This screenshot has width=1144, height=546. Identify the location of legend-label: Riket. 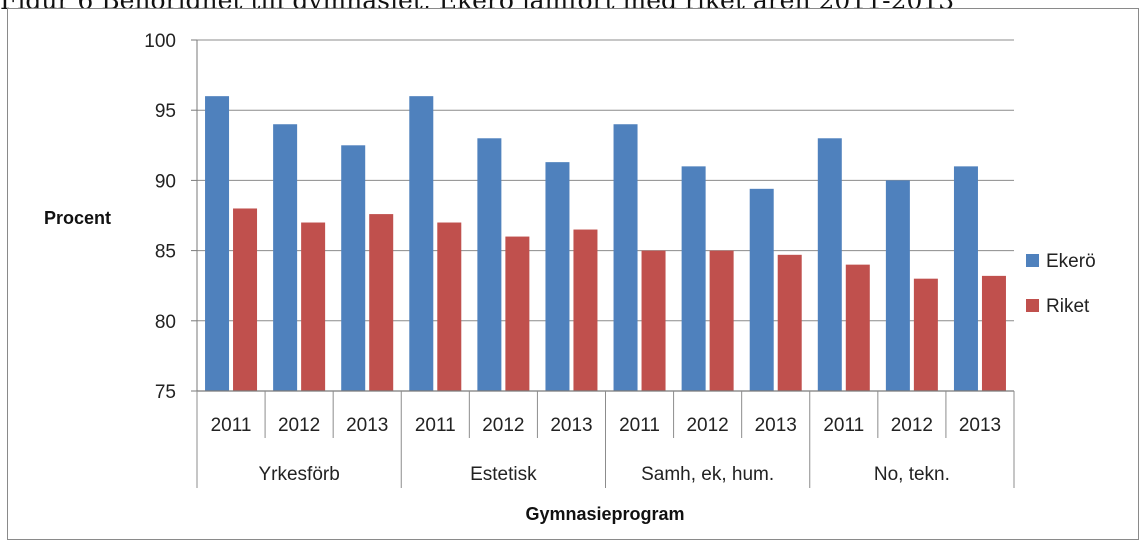
(1068, 306).